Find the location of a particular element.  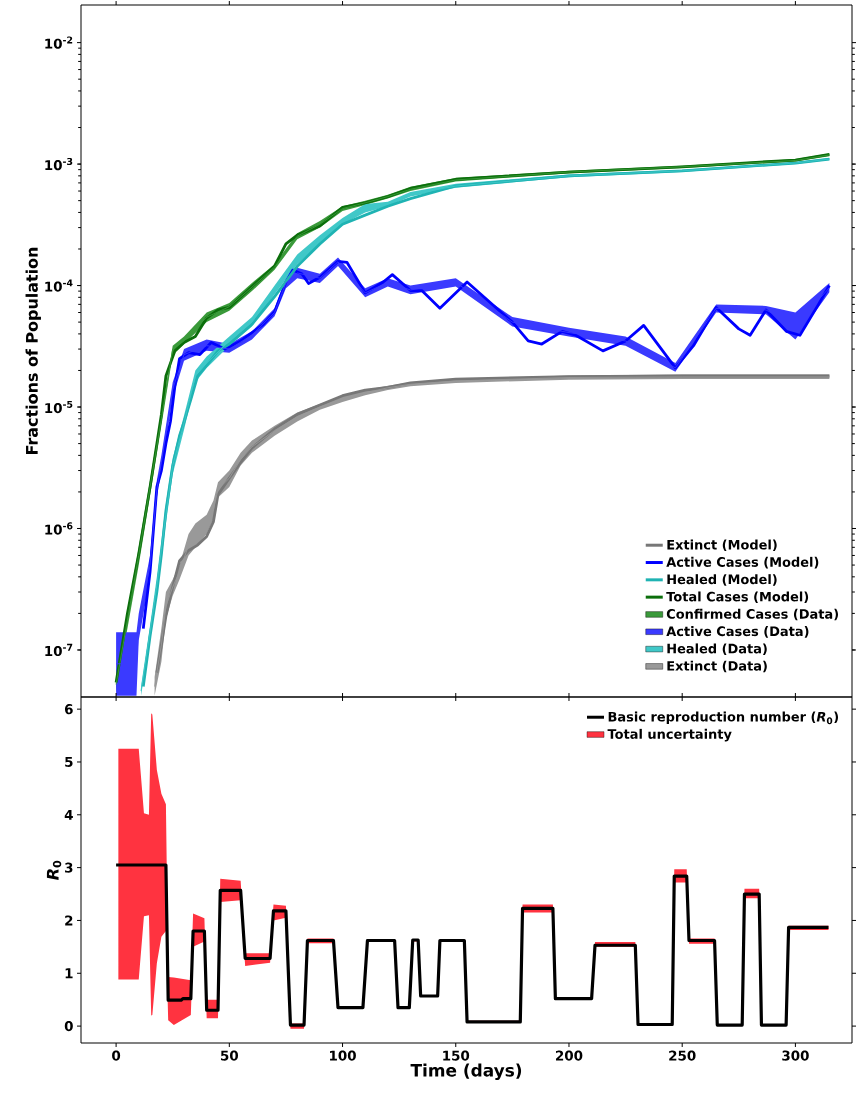

y-tick-label: 0 is located at coordinates (68, 1026).